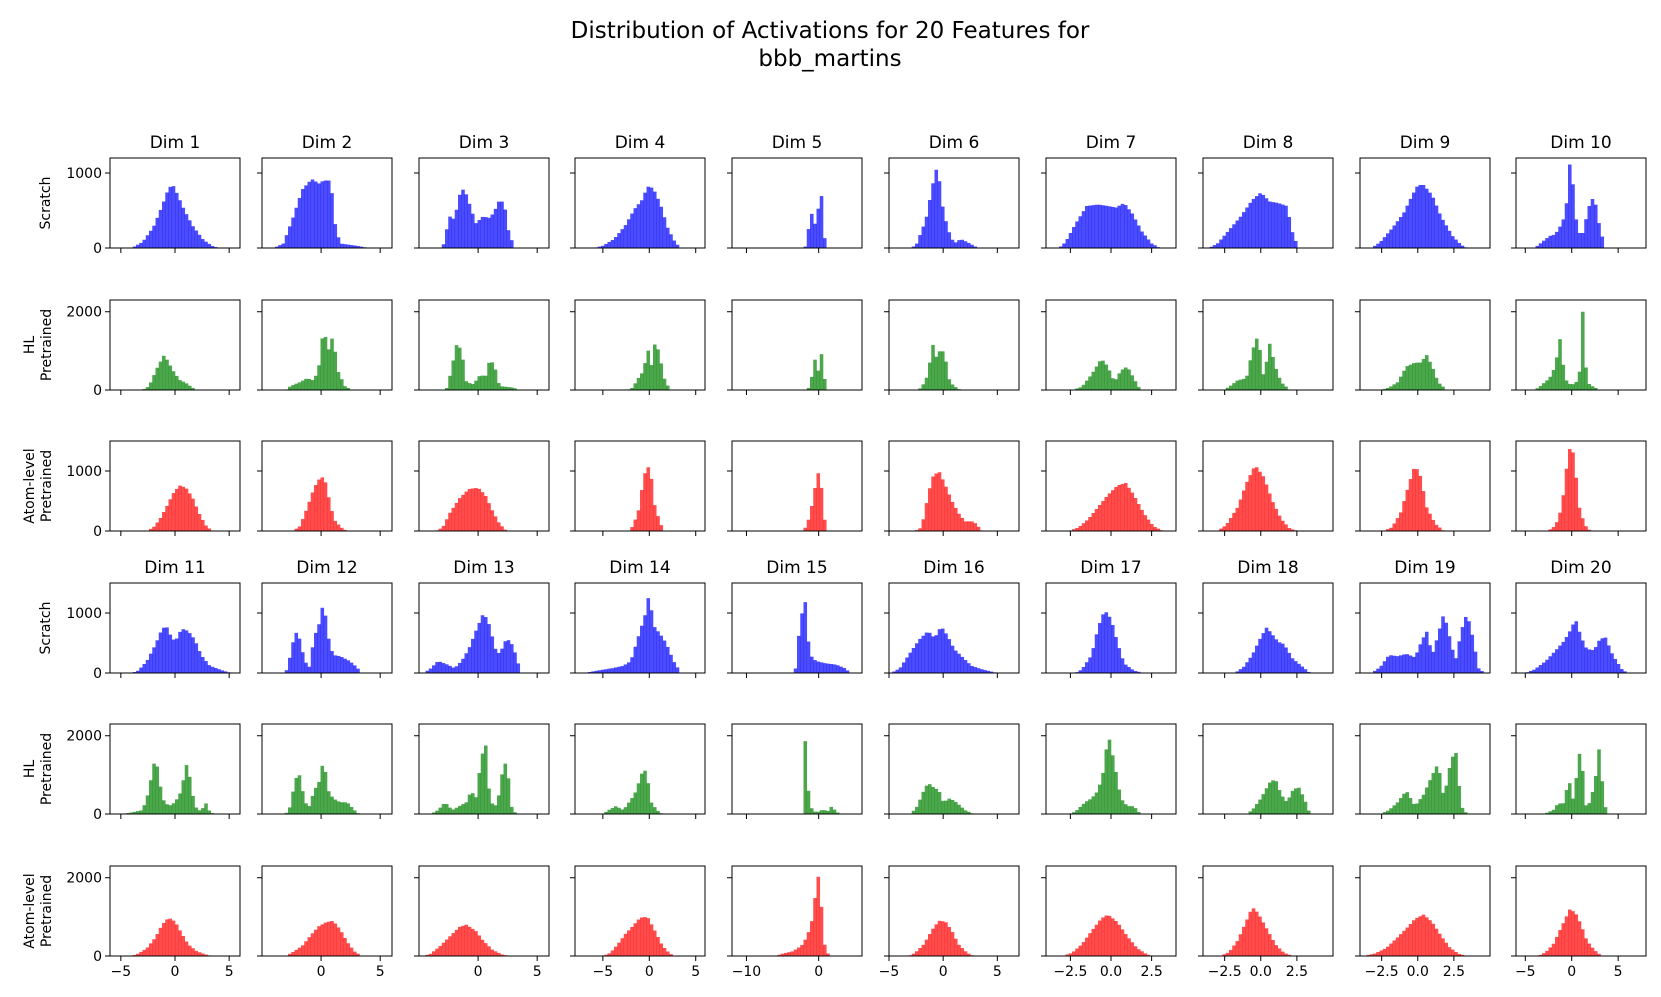 This screenshot has width=1661, height=997. I want to click on subplot: −10 0, so click(795, 922).